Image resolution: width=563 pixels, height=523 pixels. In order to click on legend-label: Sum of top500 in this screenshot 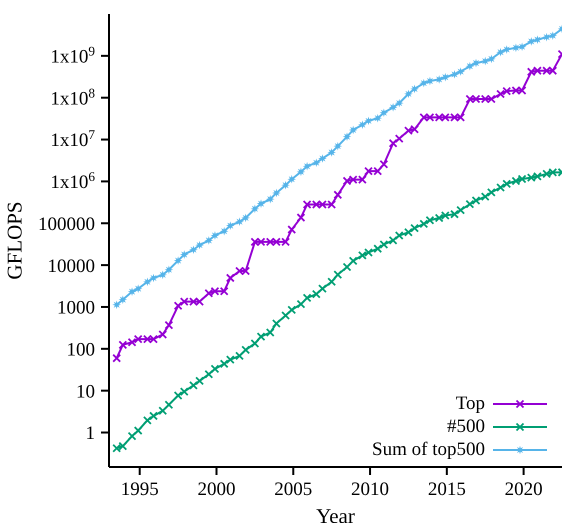, I will do `click(428, 449)`.